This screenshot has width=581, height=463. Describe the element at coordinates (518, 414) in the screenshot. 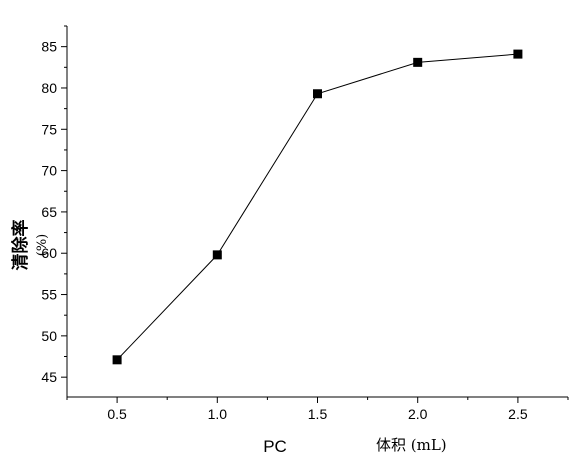

I see `x-tick-label: 2.5` at that location.